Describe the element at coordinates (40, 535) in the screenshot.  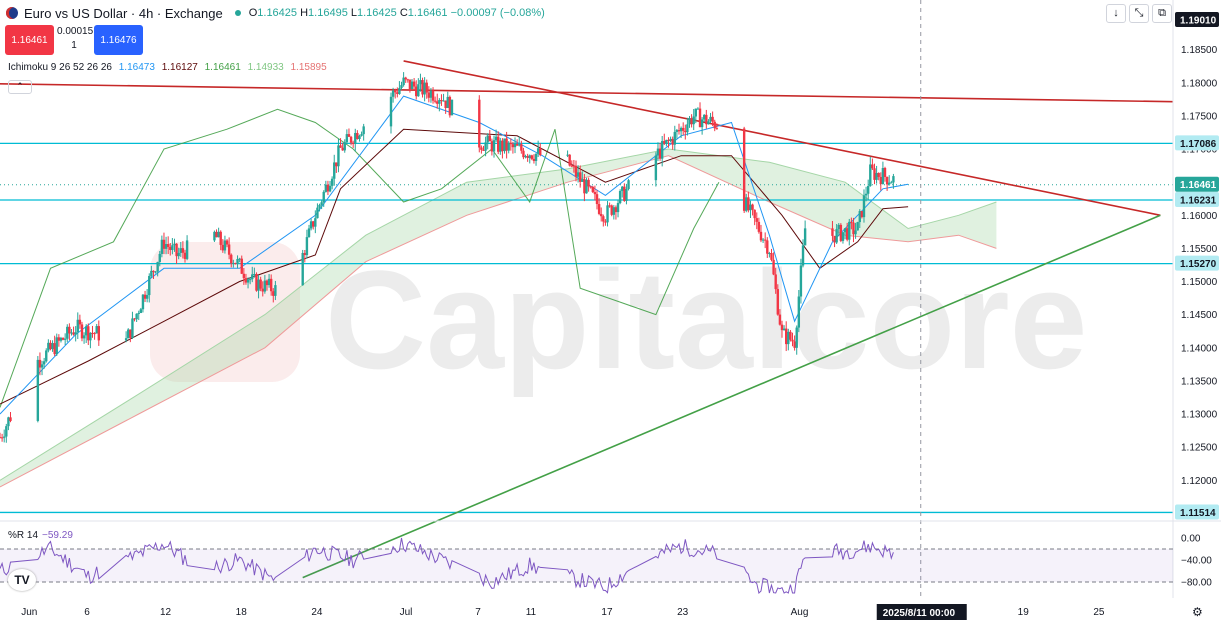
I see `wpr-legend: %R 14 −59.29` at that location.